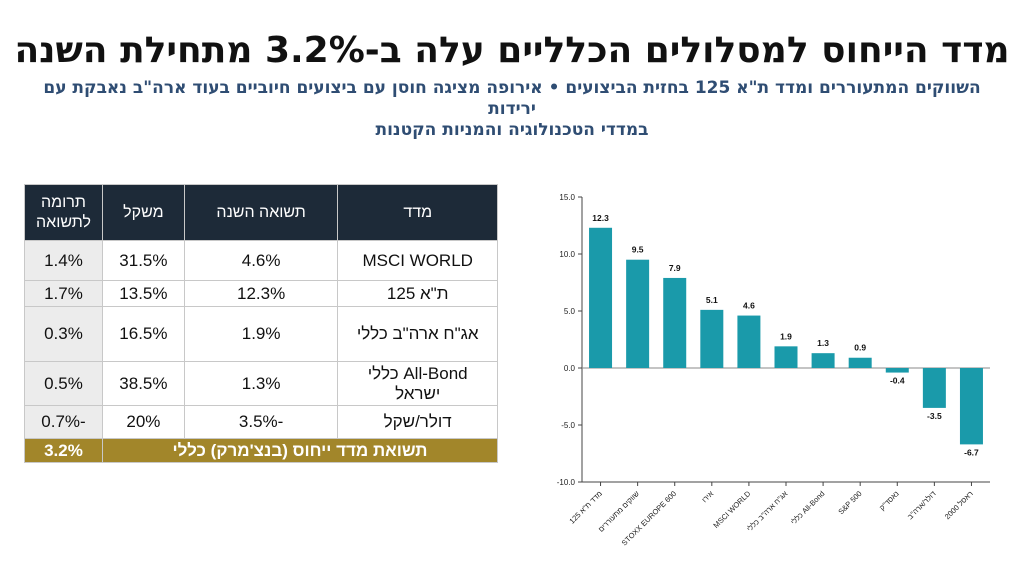 The image size is (1024, 576). I want to click on cell-return: 4.6%, so click(261, 260).